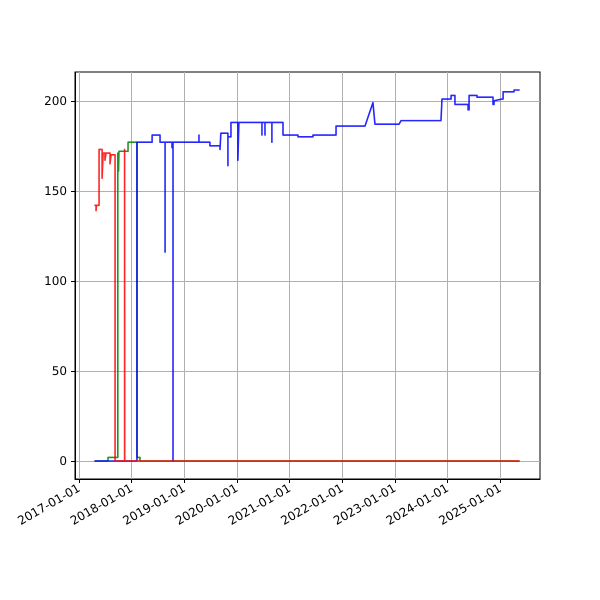  I want to click on y-tick-label: 100, so click(55, 281).